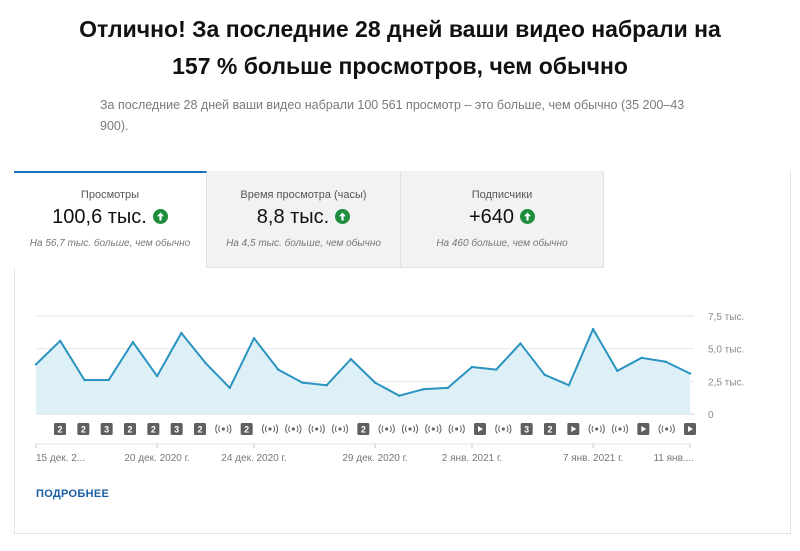  Describe the element at coordinates (726, 382) in the screenshot. I see `y-tick-label: 2,5 тыс.` at that location.